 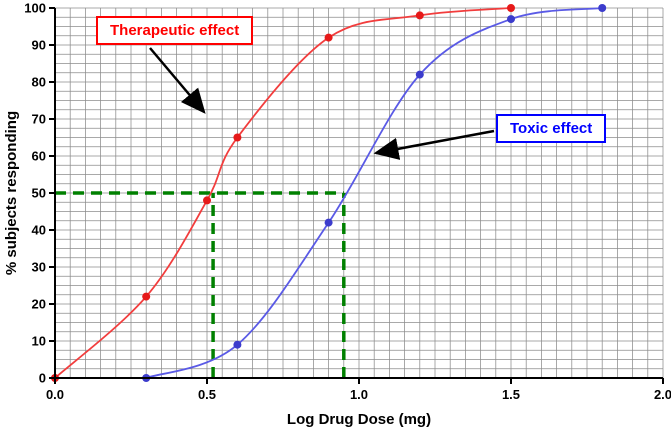 I want to click on y-tick-label: 0, so click(x=42, y=378).